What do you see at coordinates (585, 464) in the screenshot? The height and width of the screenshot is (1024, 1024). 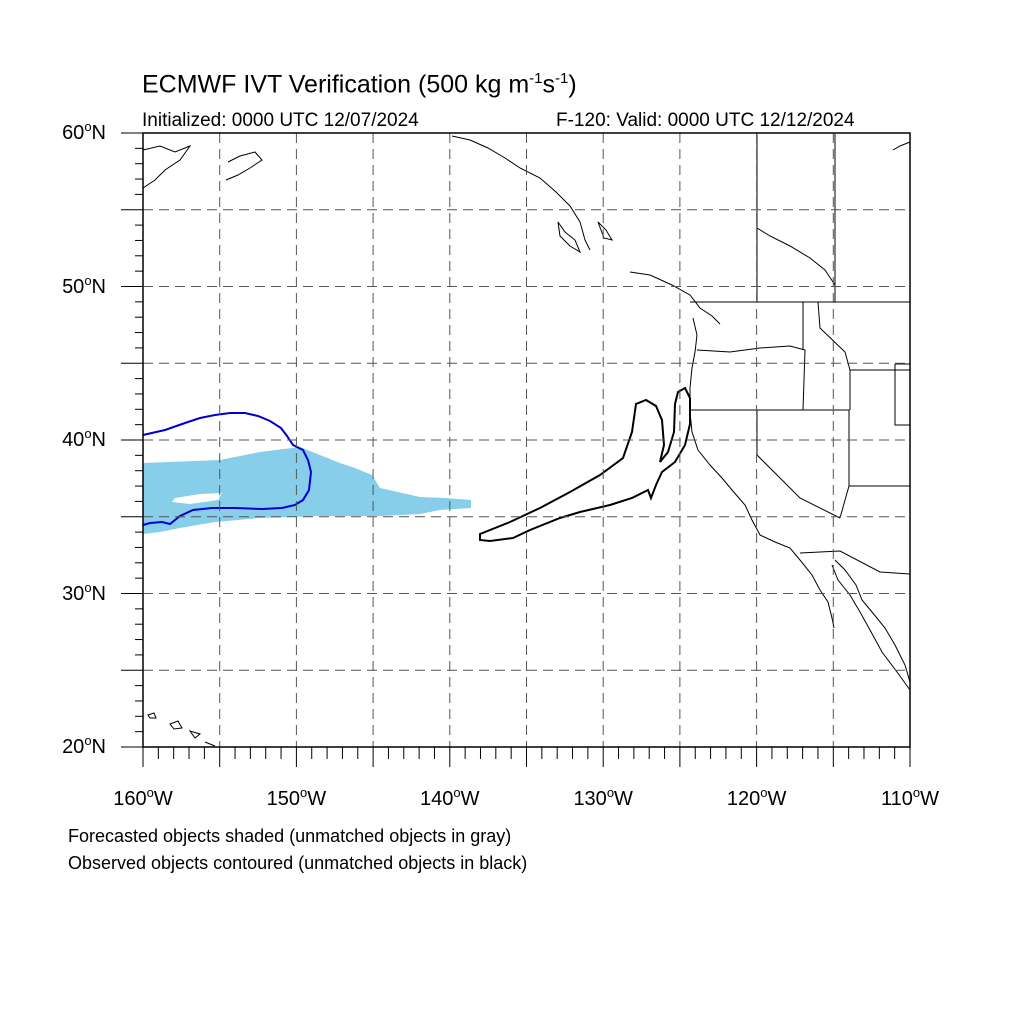 I see `observed-object-unmatched-contour` at bounding box center [585, 464].